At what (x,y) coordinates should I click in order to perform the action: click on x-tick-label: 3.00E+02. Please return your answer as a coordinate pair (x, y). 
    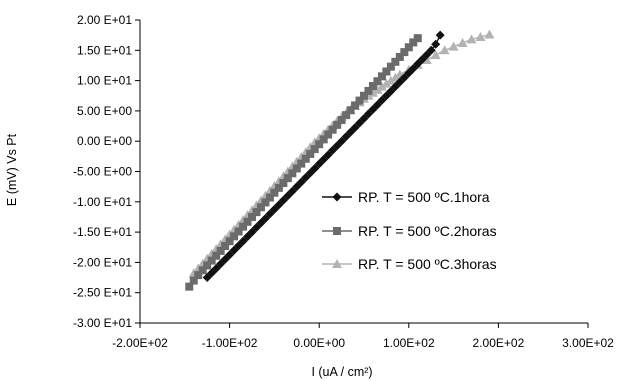
    Looking at the image, I should click on (588, 343).